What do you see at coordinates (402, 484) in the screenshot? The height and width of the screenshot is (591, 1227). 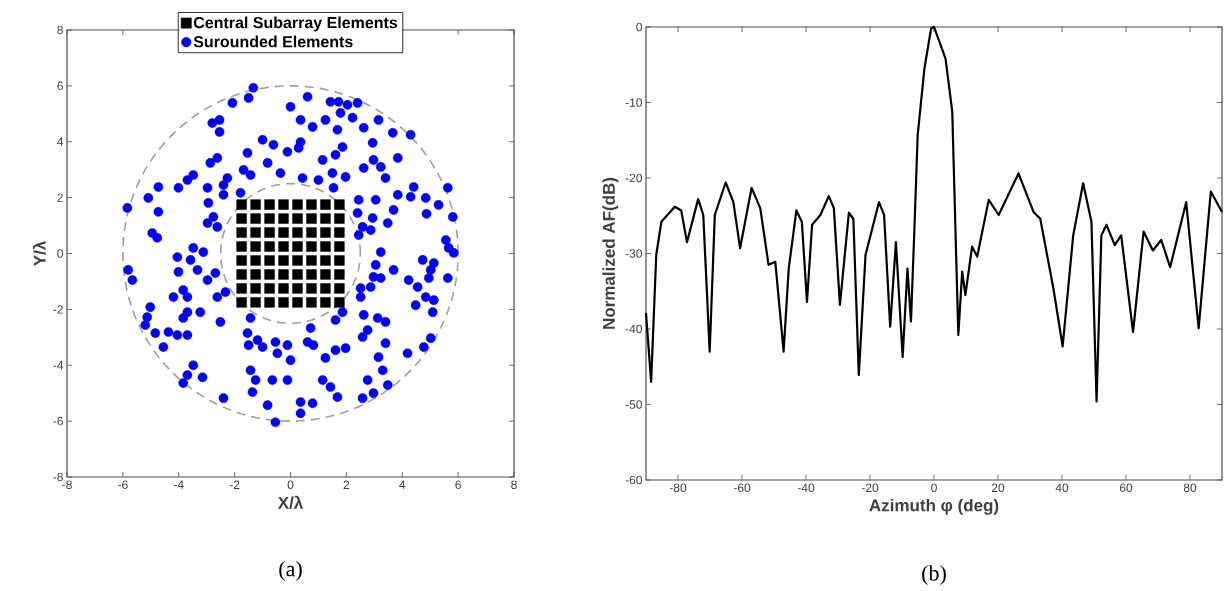 I see `x-tick-label: 4` at bounding box center [402, 484].